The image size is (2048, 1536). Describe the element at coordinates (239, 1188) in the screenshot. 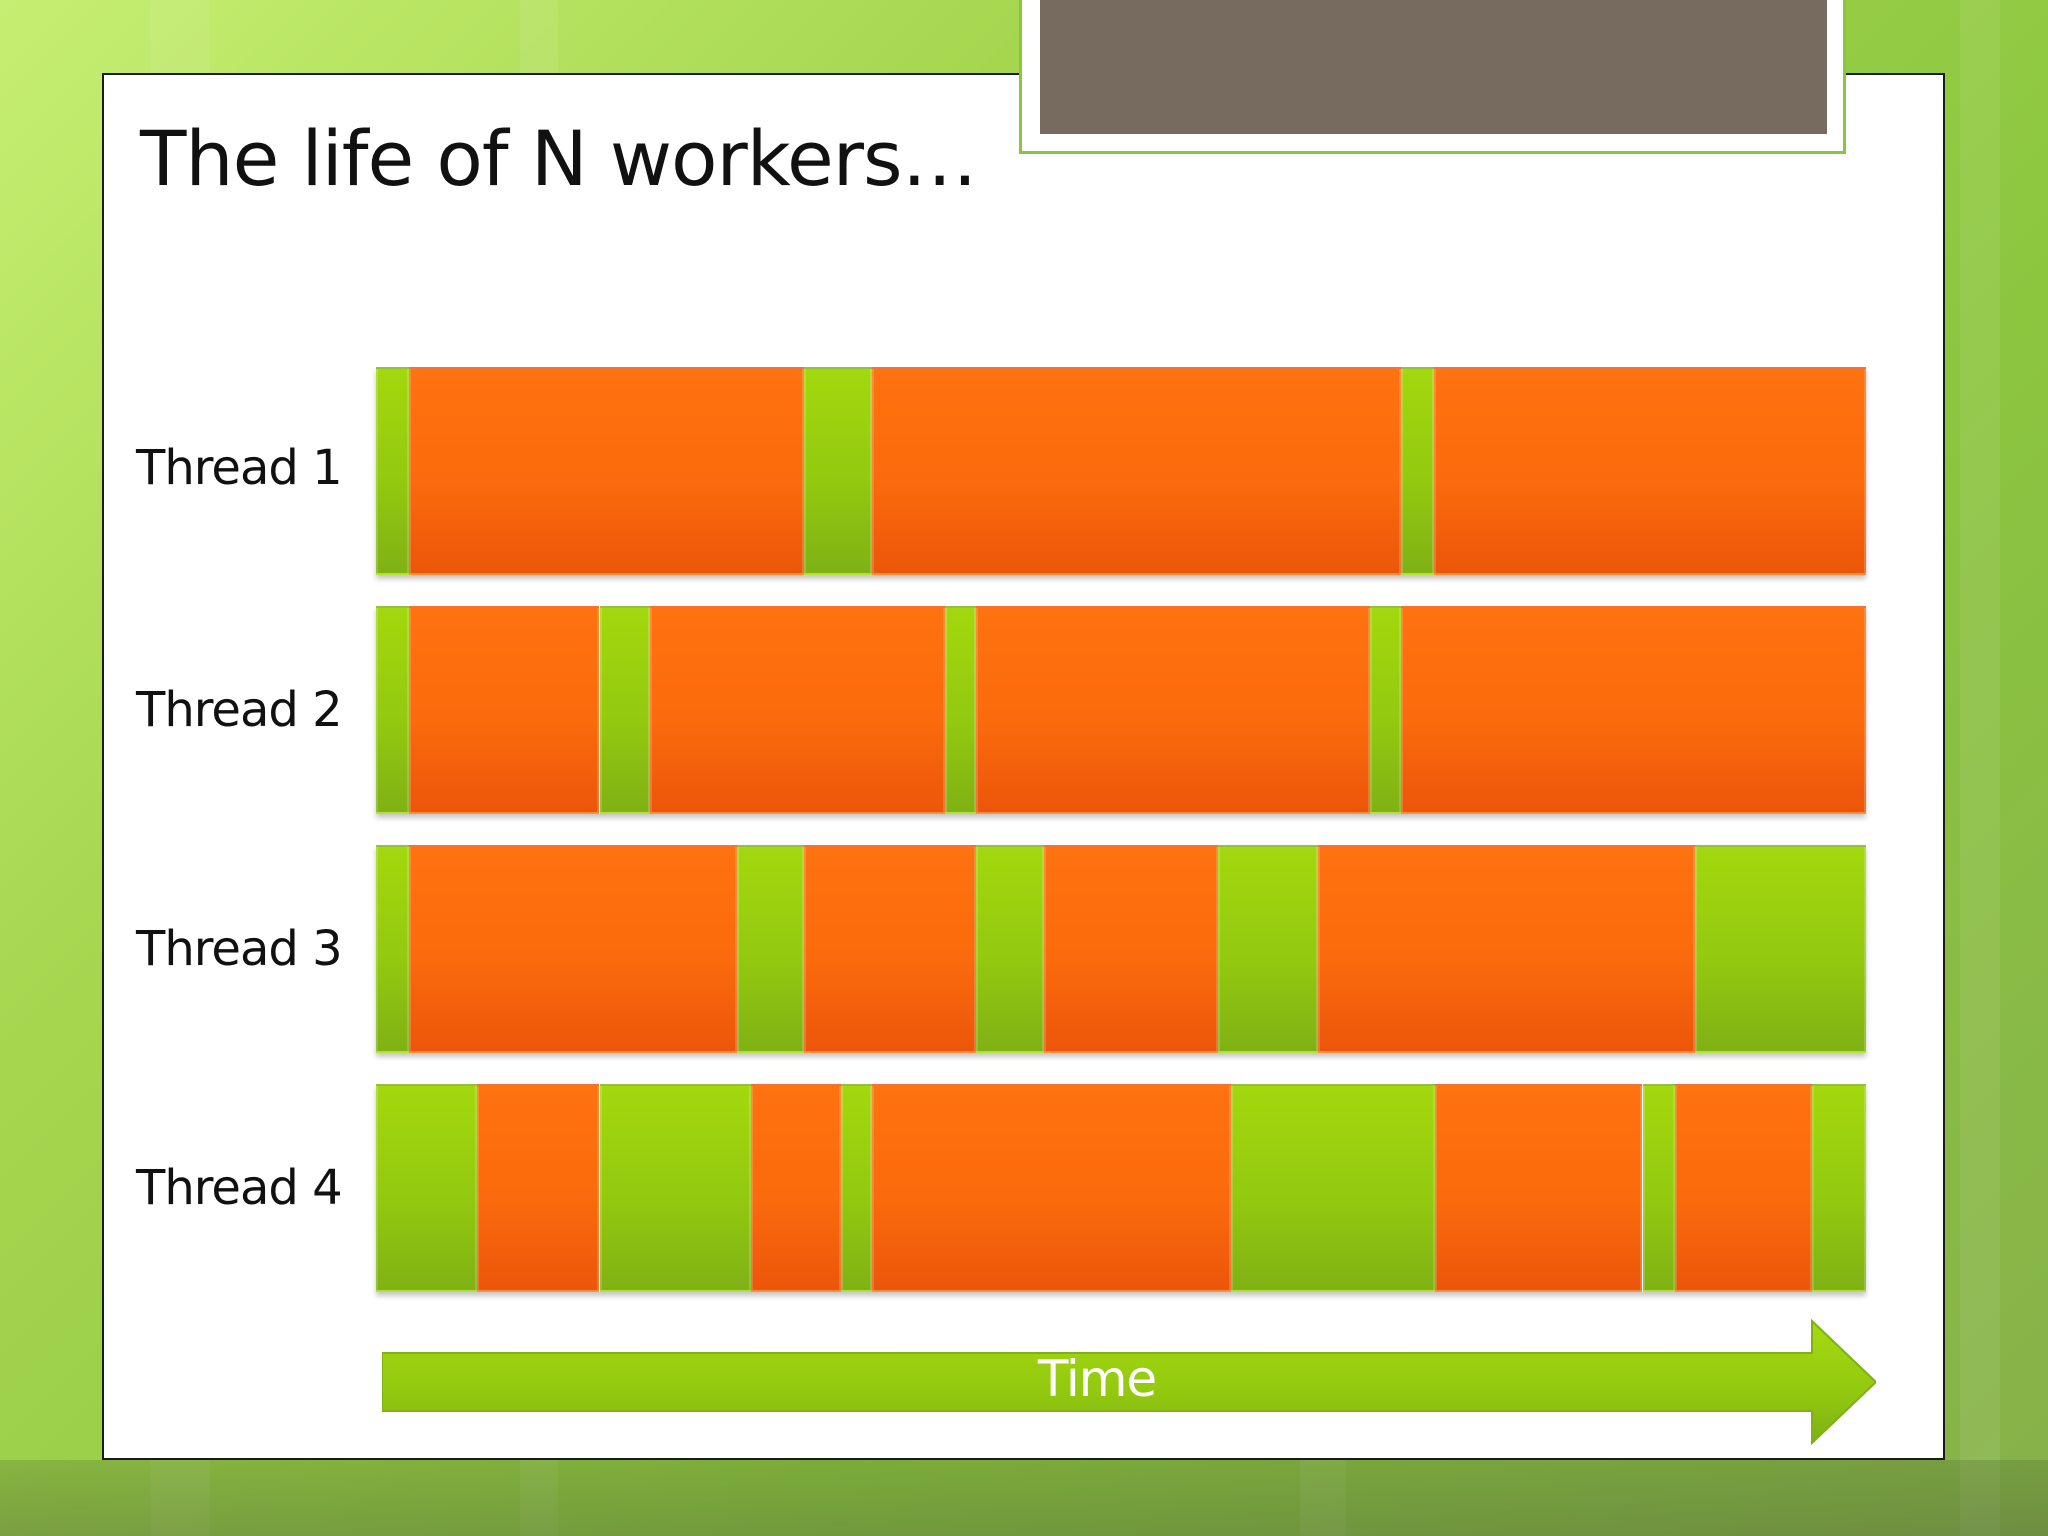

I see `thread-label: Thread 4` at that location.